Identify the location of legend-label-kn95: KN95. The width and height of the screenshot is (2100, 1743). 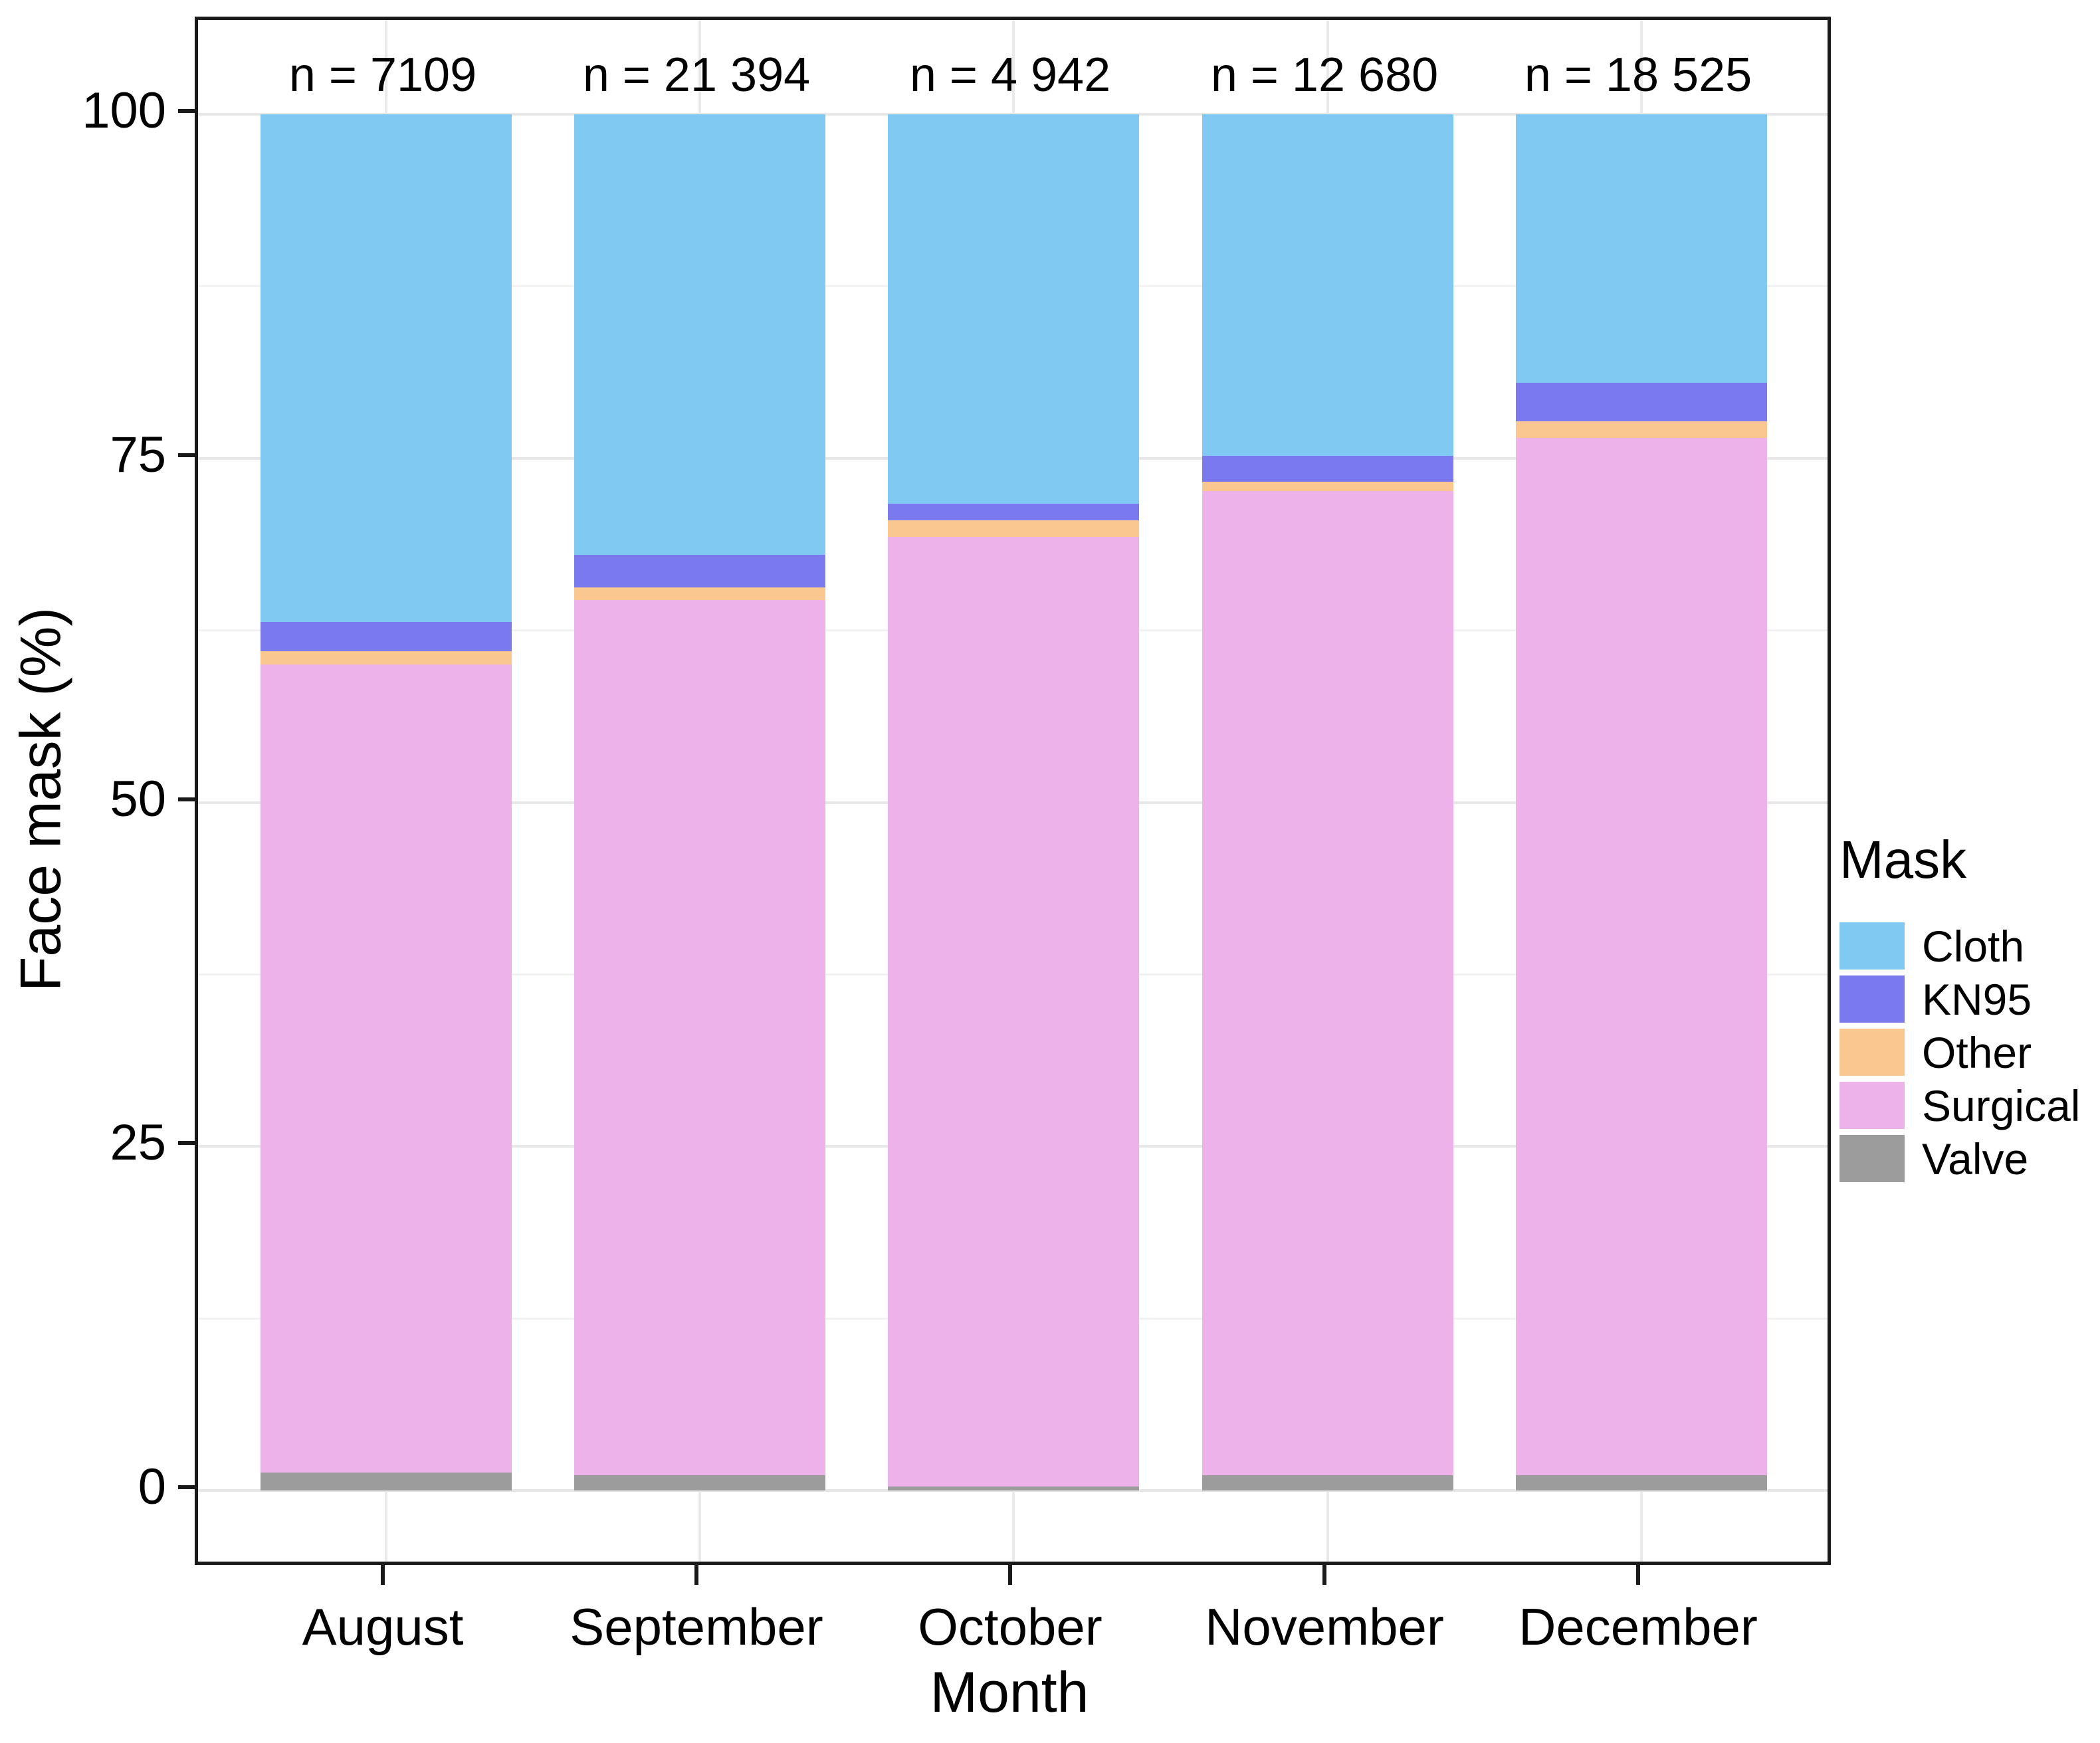
(1977, 999).